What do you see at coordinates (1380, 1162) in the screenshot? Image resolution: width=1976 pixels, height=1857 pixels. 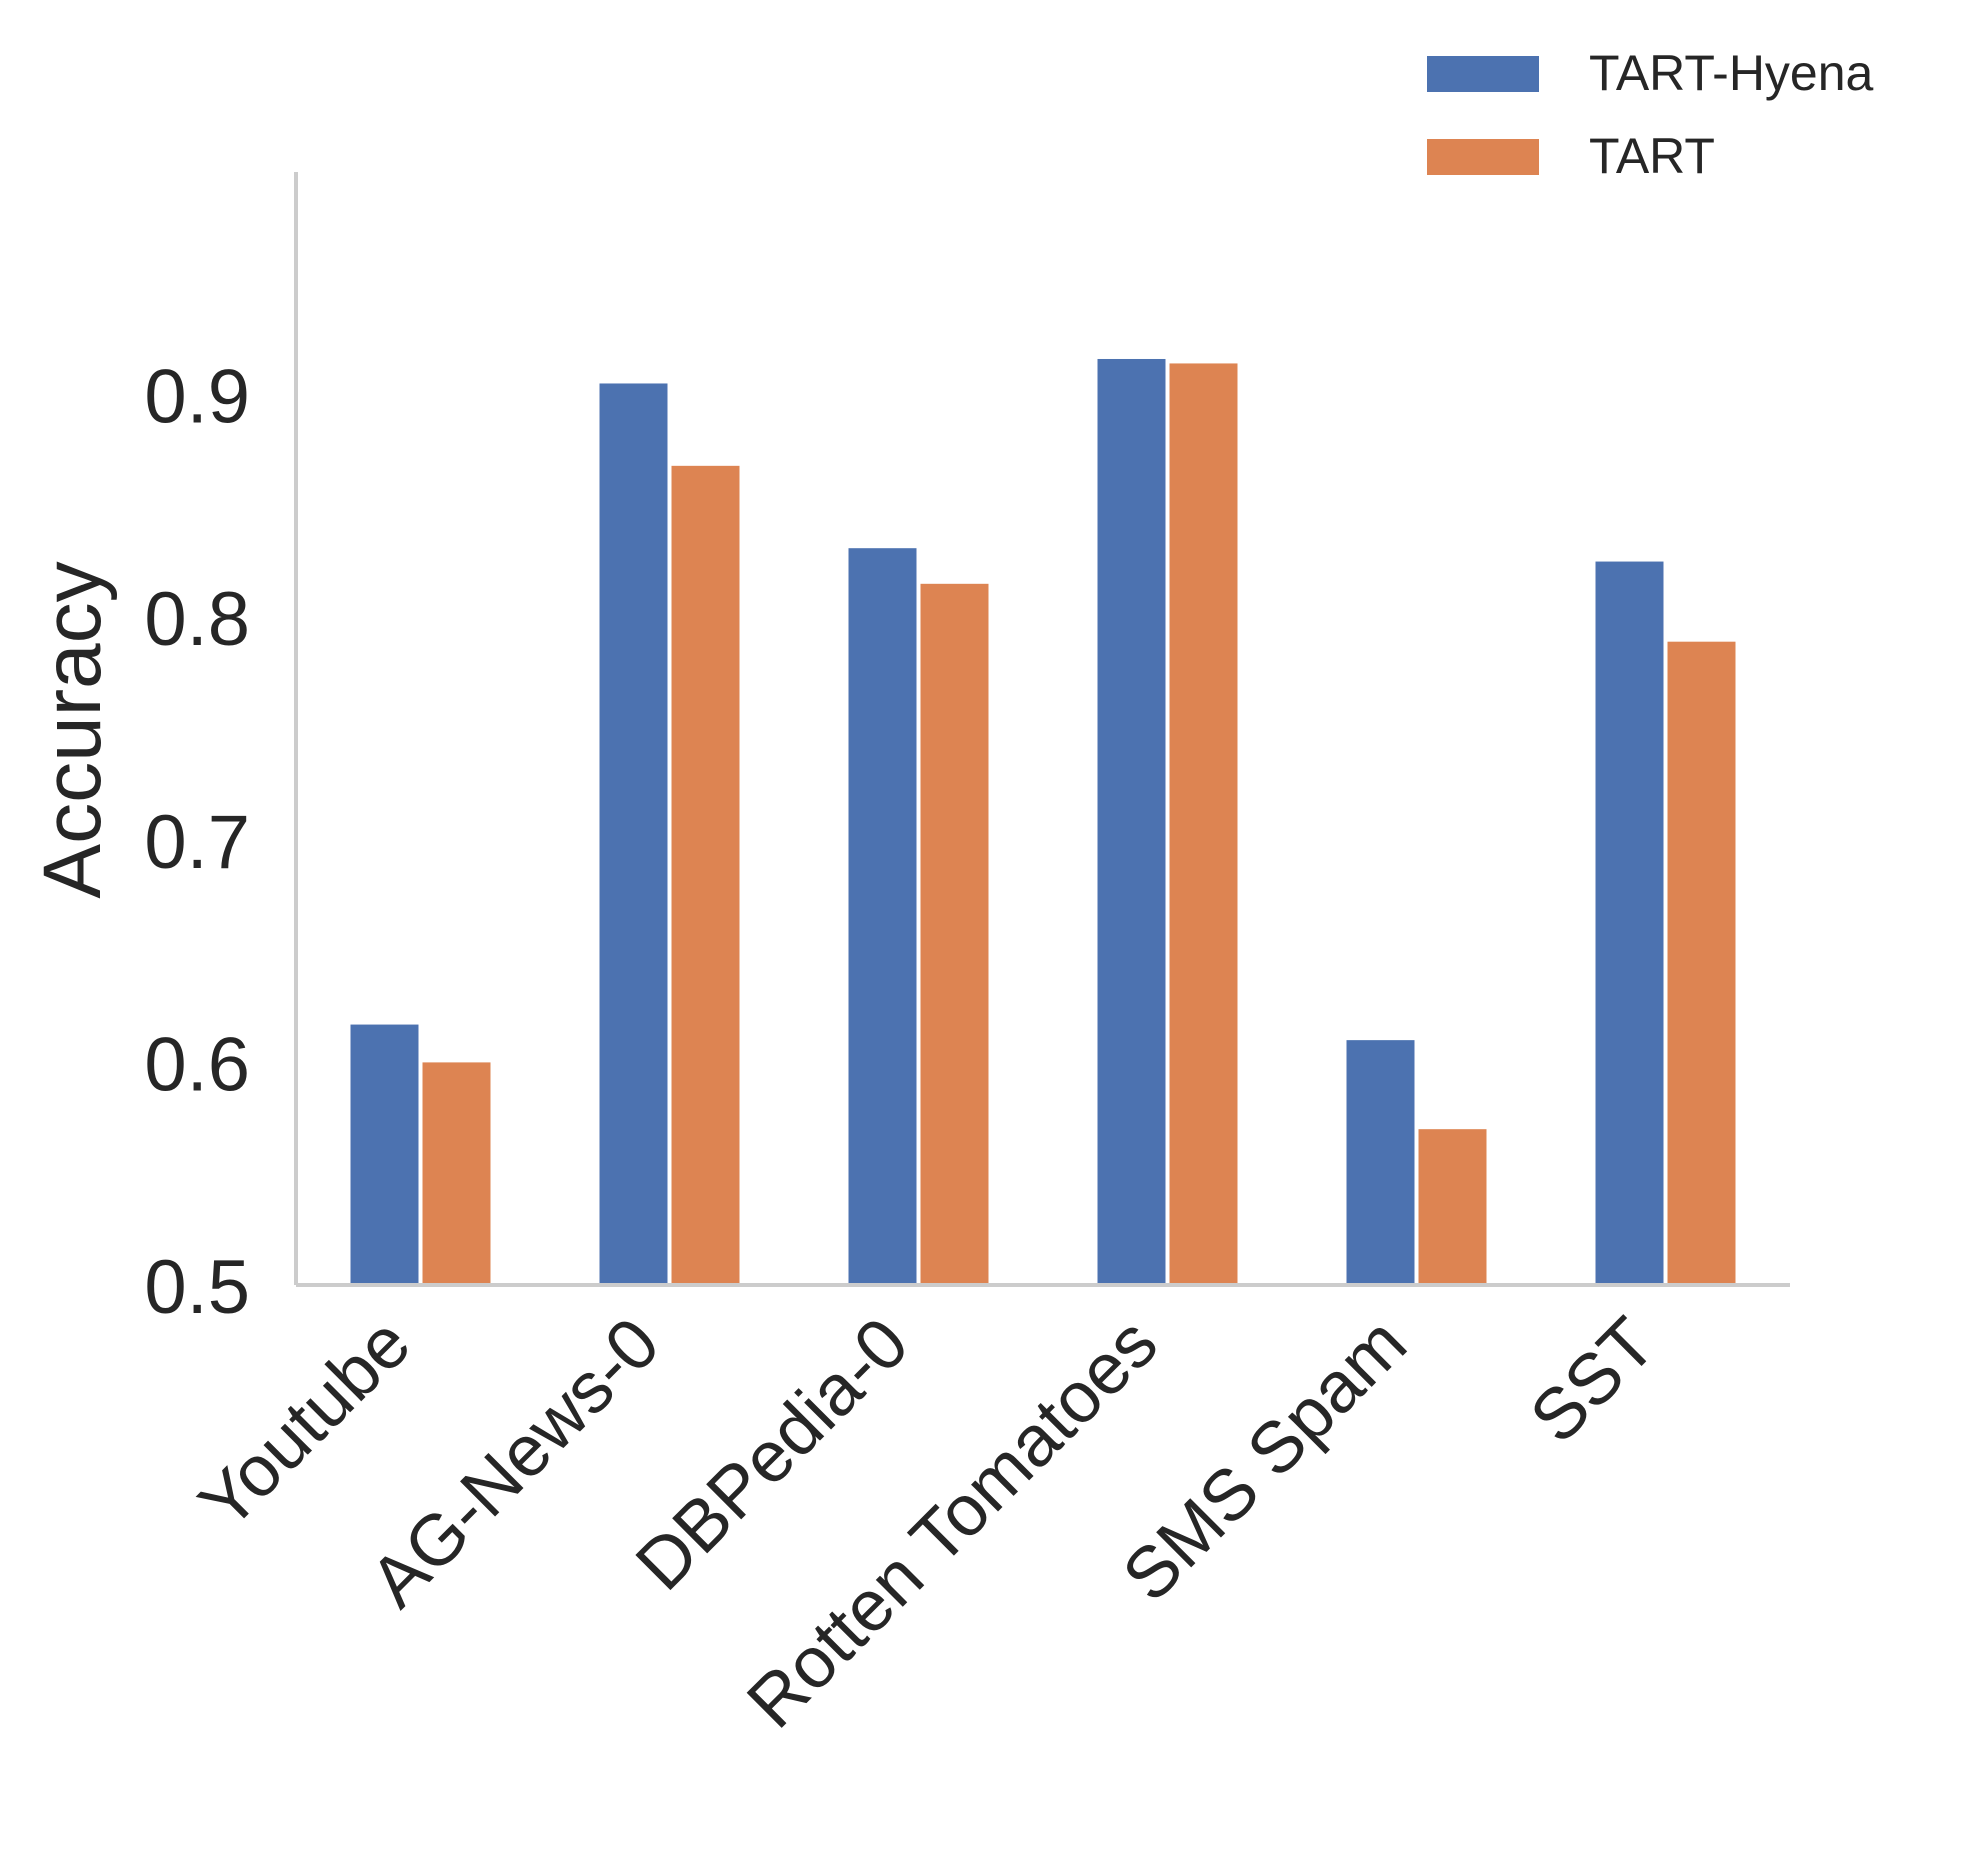 I see `bar-tart-hyena-sms-spam` at bounding box center [1380, 1162].